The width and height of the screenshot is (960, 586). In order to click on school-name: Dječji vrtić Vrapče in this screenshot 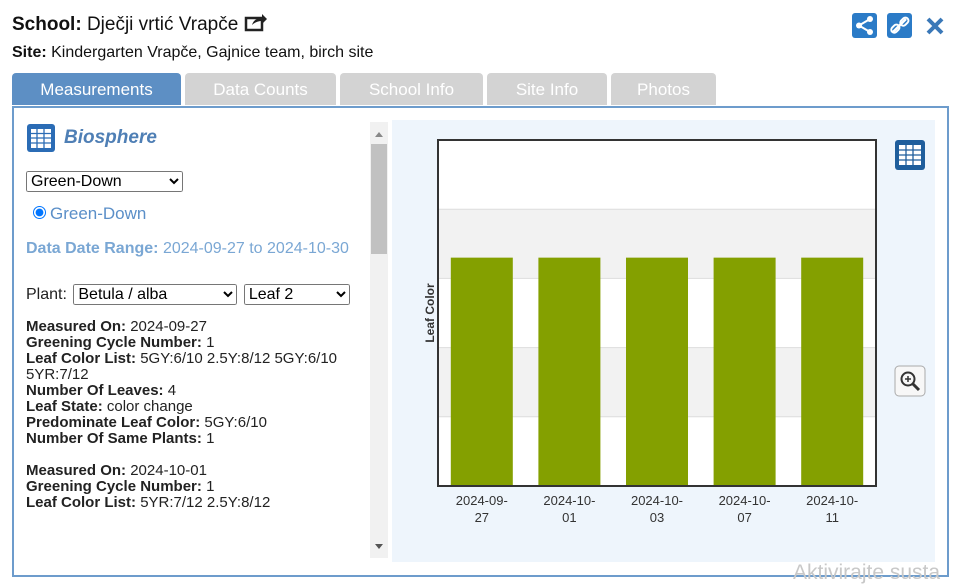, I will do `click(162, 24)`.